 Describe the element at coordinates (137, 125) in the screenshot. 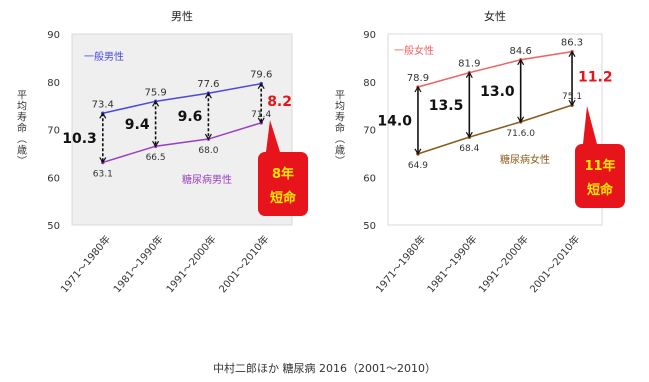

I see `male-gap-value: 9.4` at that location.